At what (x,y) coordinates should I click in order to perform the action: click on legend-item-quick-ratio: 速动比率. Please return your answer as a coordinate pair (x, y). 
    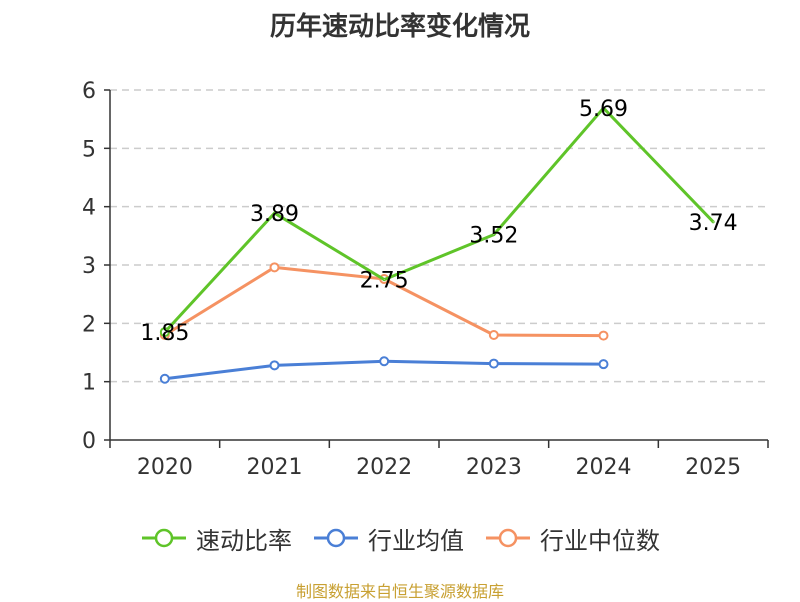
    Looking at the image, I should click on (216, 538).